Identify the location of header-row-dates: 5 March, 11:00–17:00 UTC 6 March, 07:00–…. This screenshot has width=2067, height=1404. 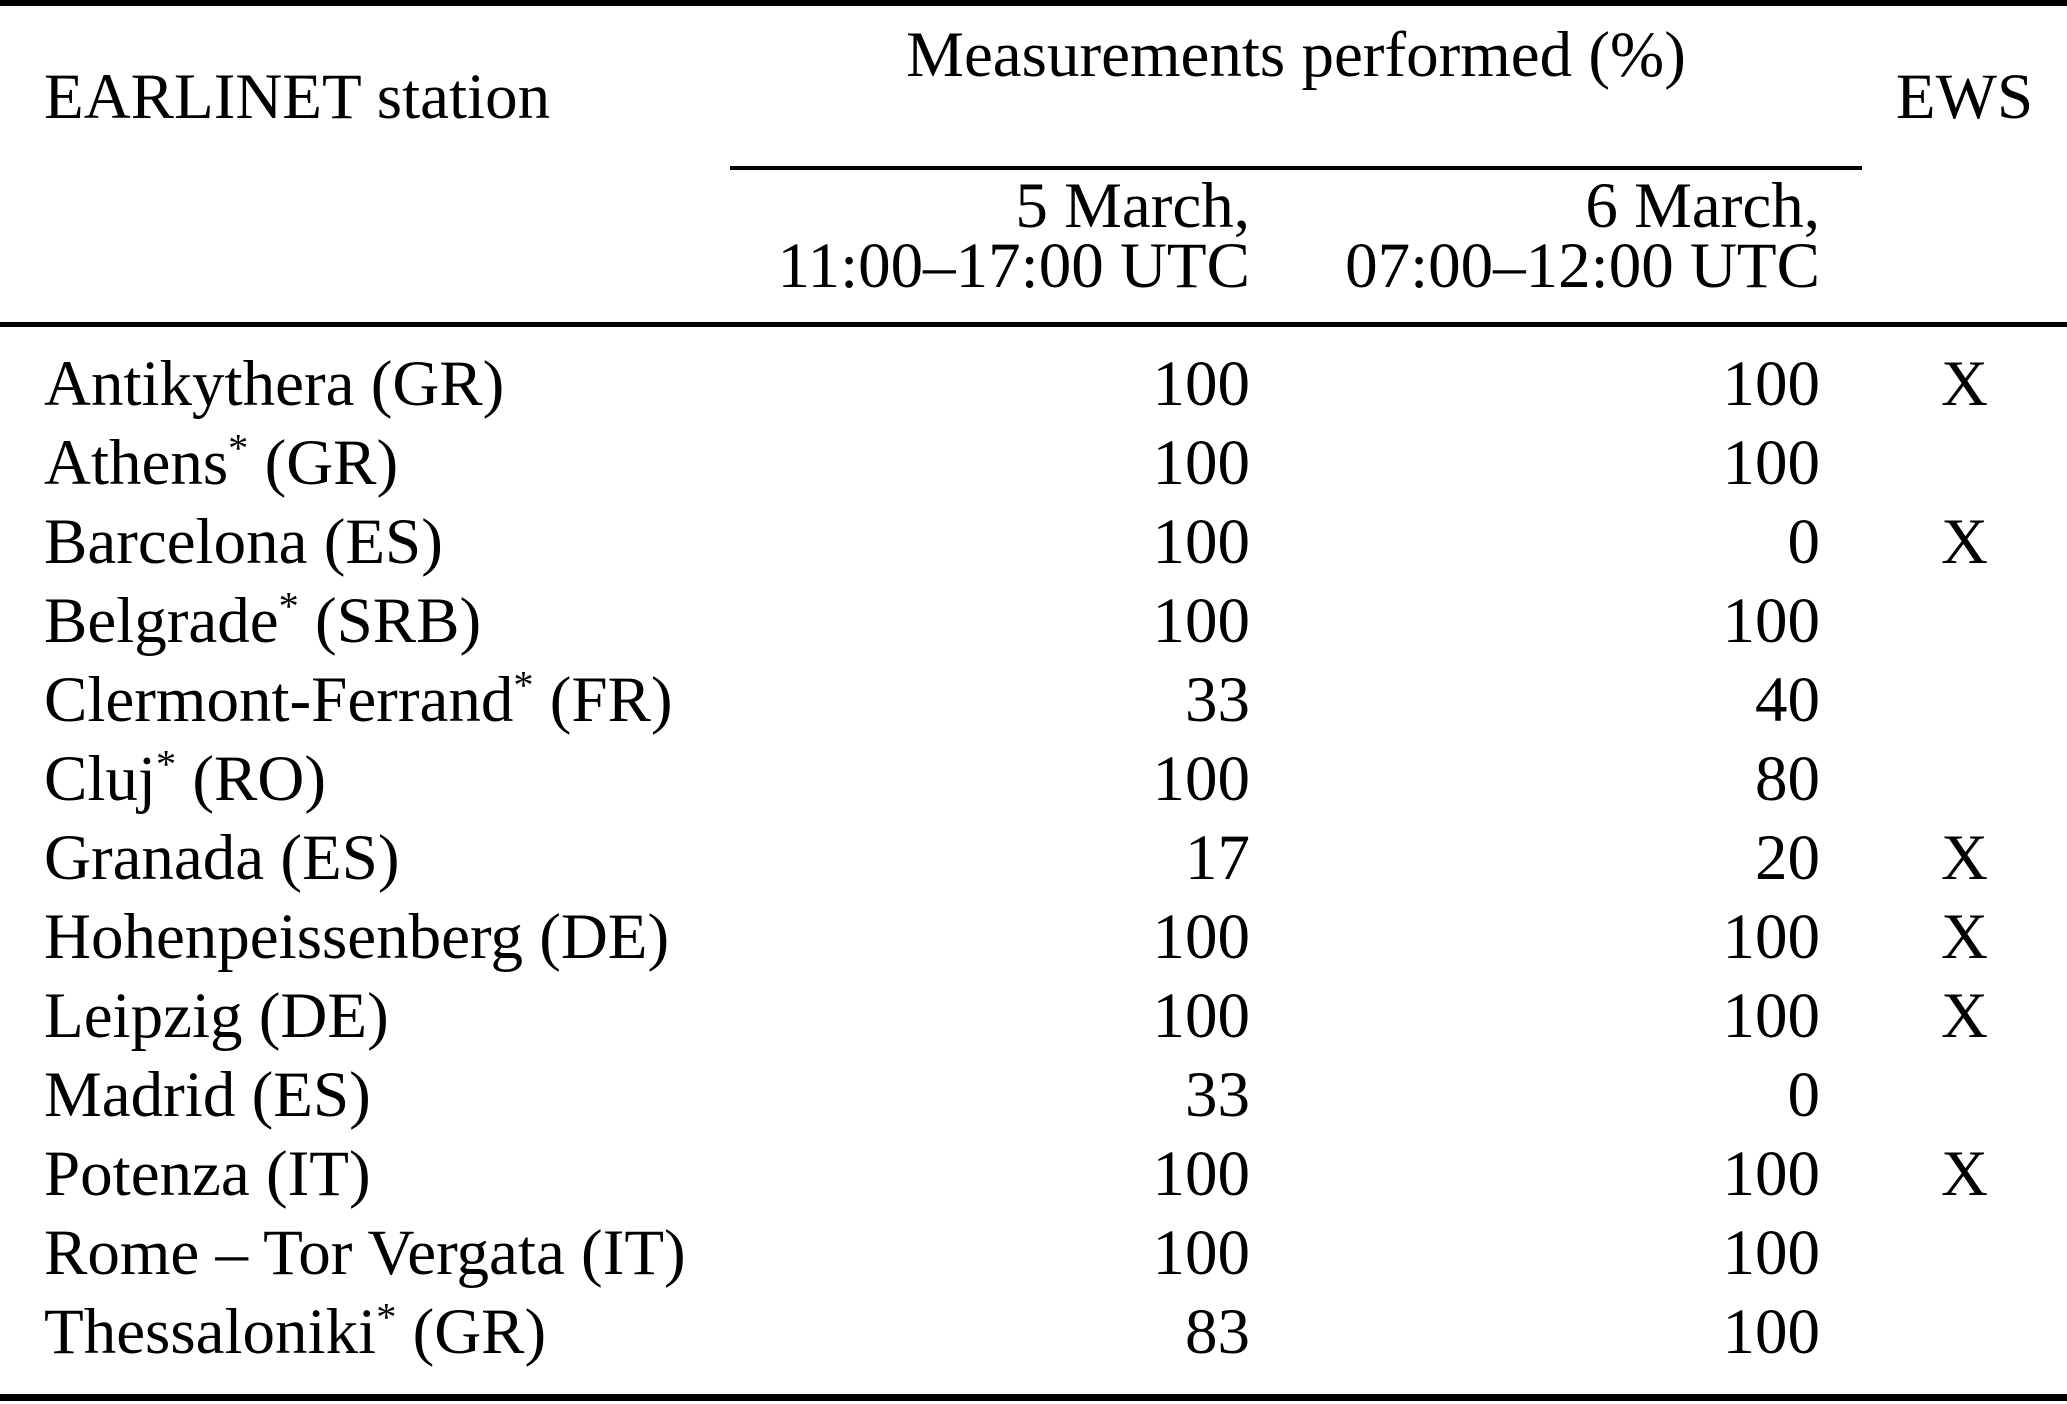
(1033, 247).